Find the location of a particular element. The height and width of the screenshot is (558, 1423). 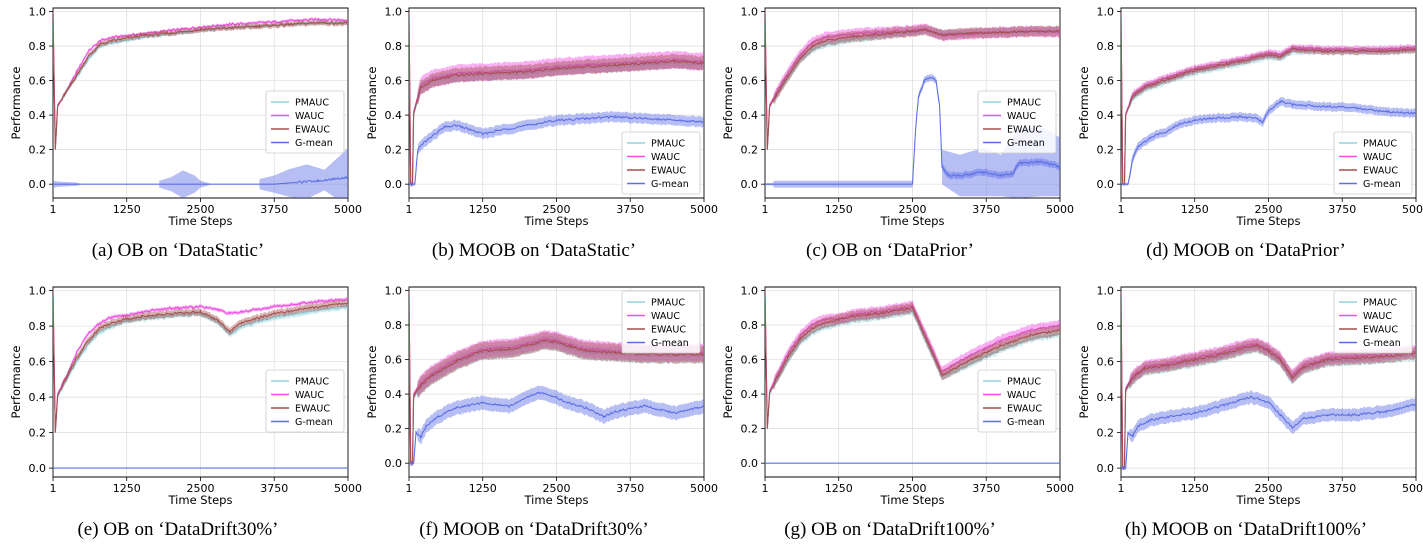

x-tick-label: 5000 is located at coordinates (704, 488).